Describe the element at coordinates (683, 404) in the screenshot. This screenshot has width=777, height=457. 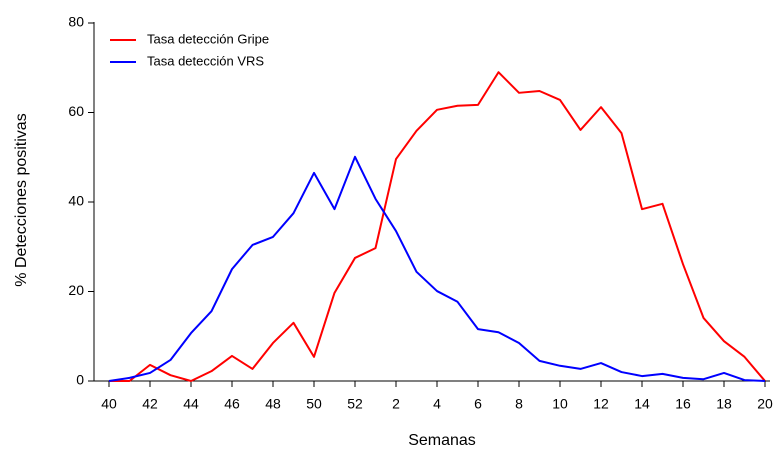
I see `x-tick-label: 16` at that location.